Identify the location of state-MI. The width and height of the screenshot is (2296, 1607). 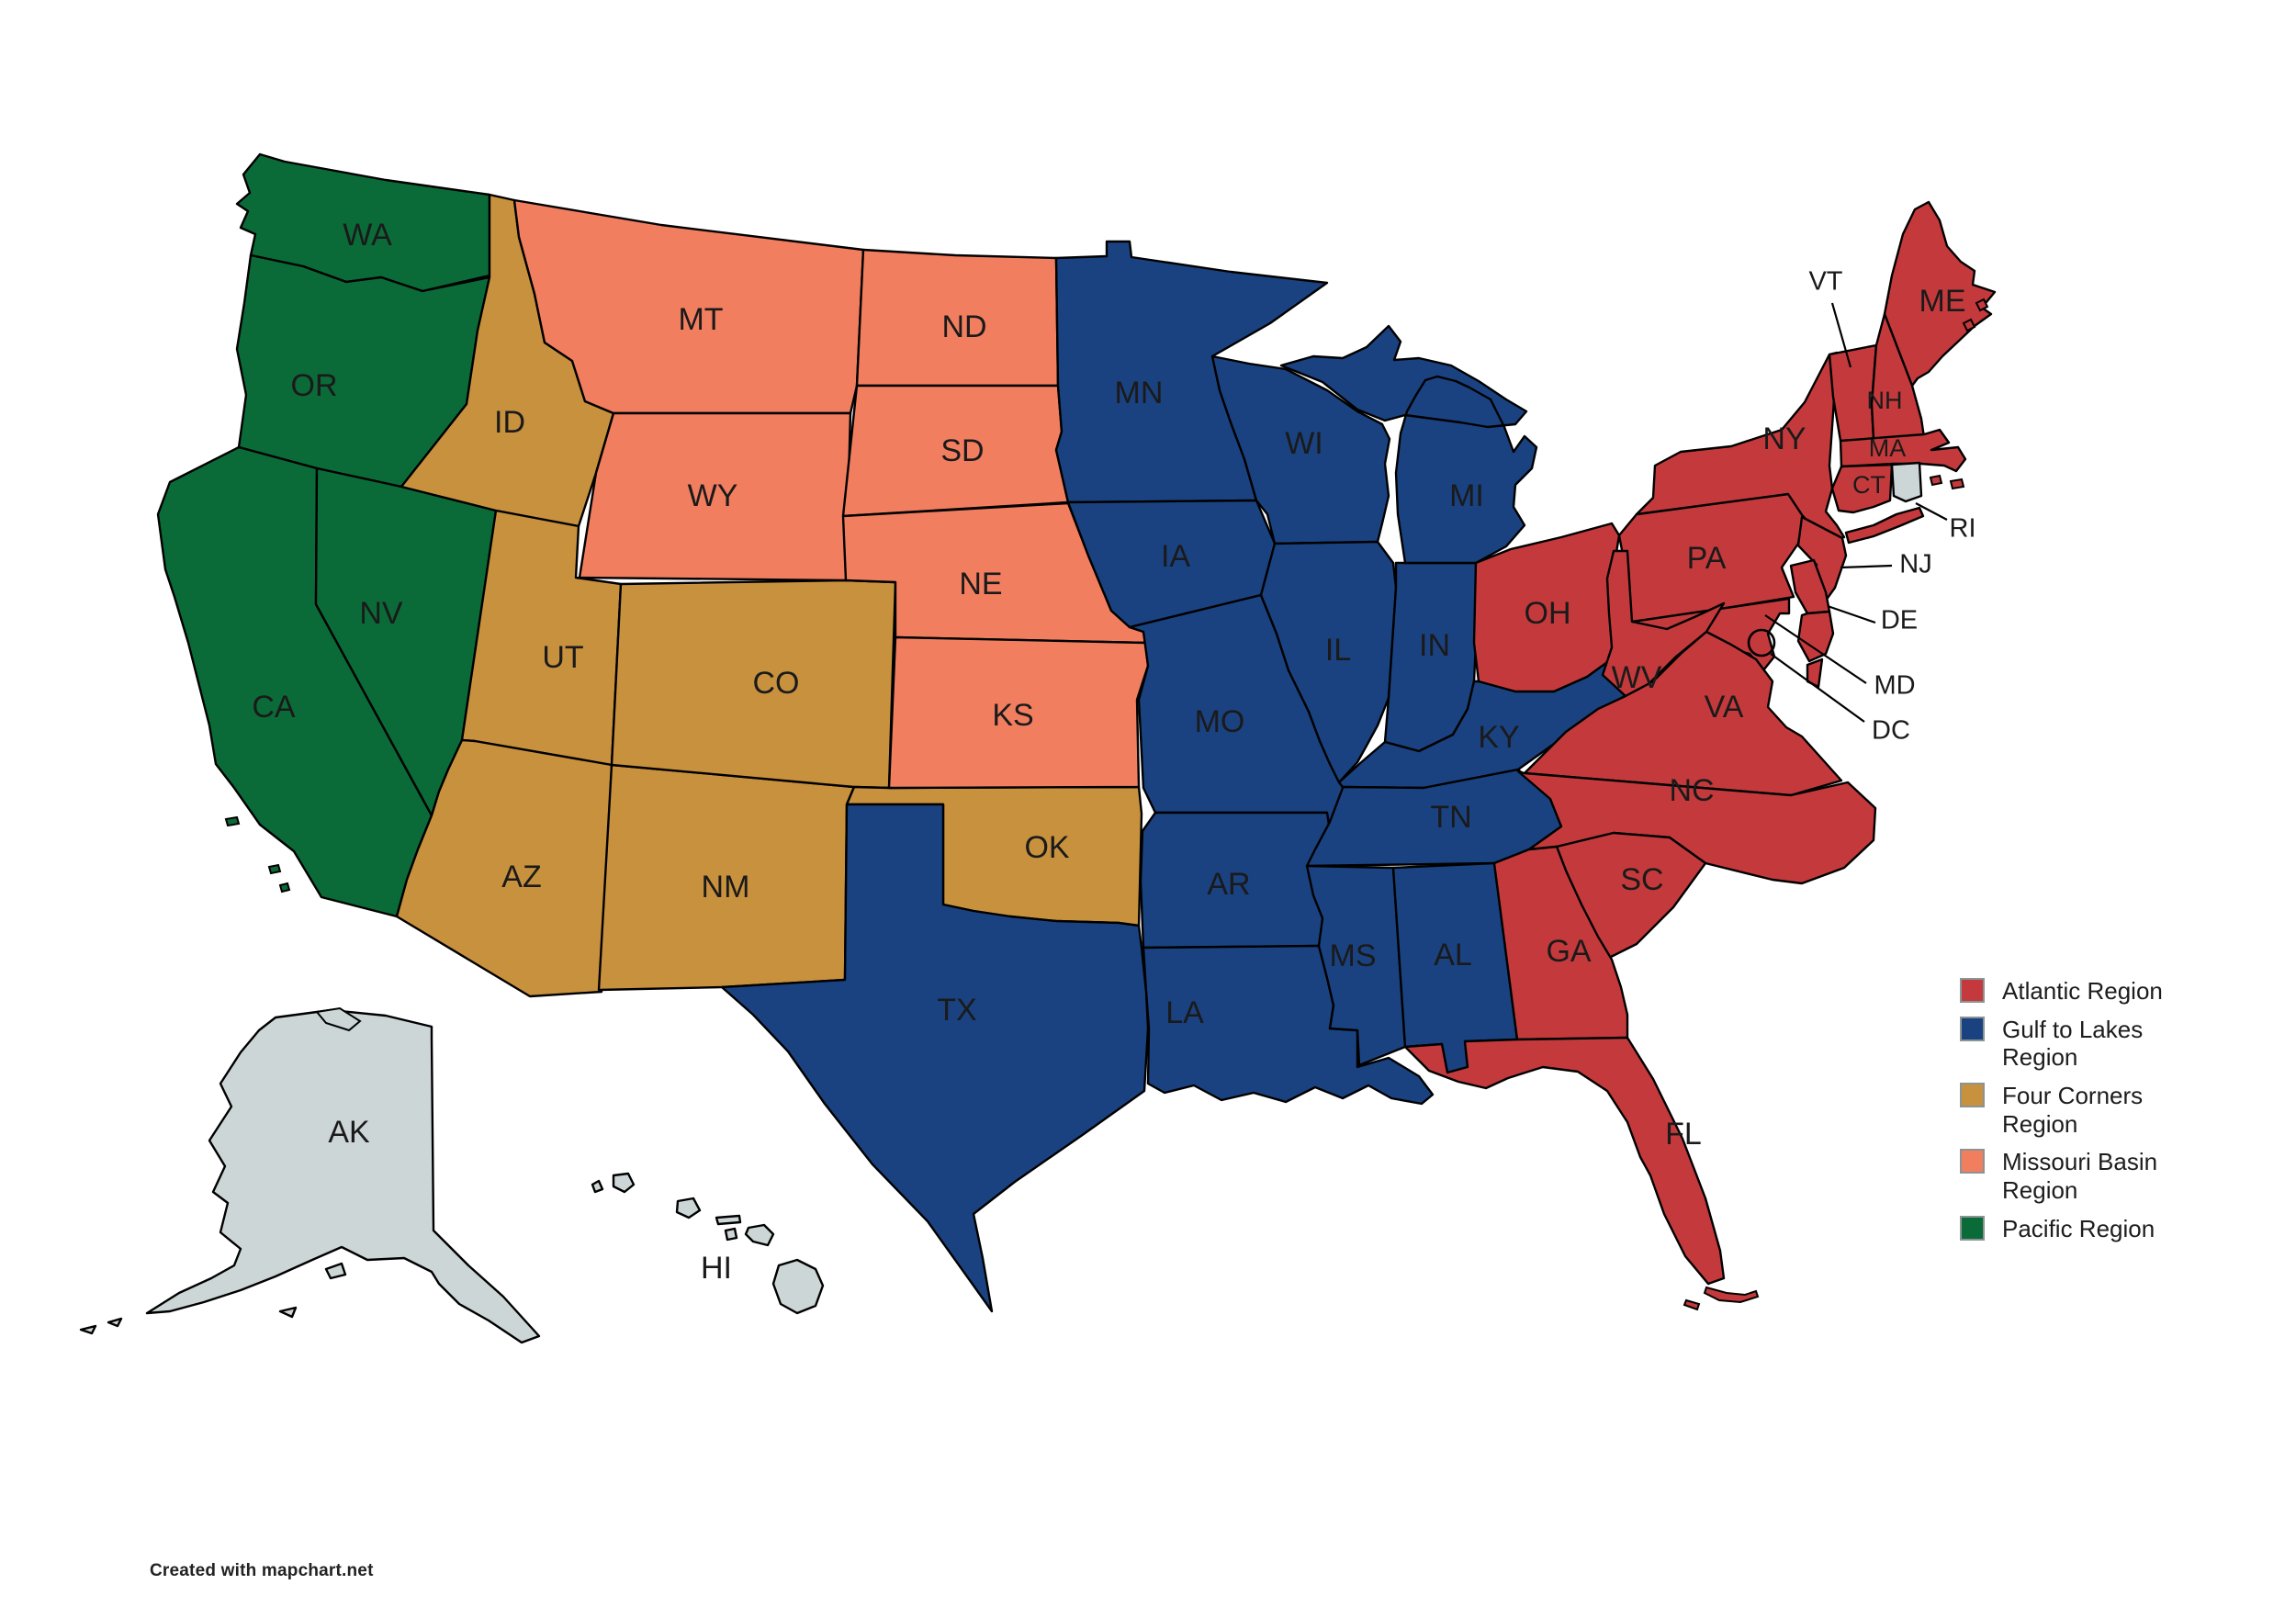
(1408, 444).